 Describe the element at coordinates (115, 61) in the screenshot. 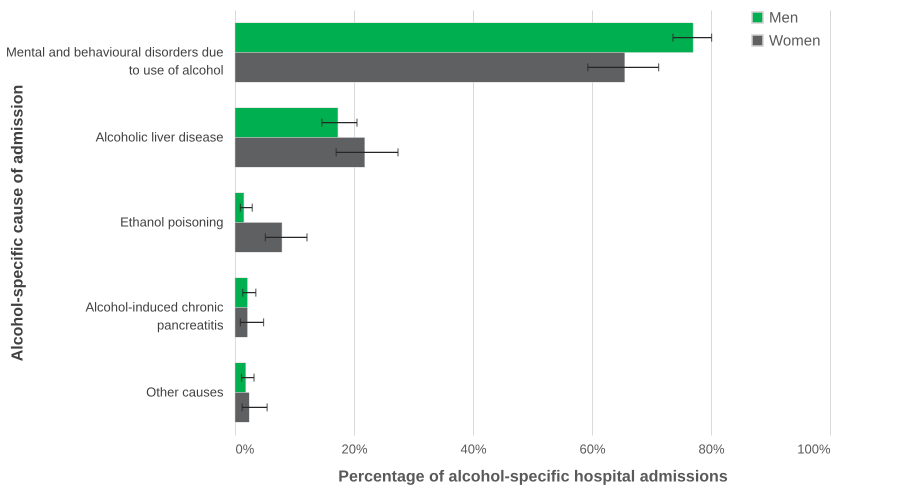

I see `y-tick-label: Mental and behavioural disorders due to use of alcohol` at that location.